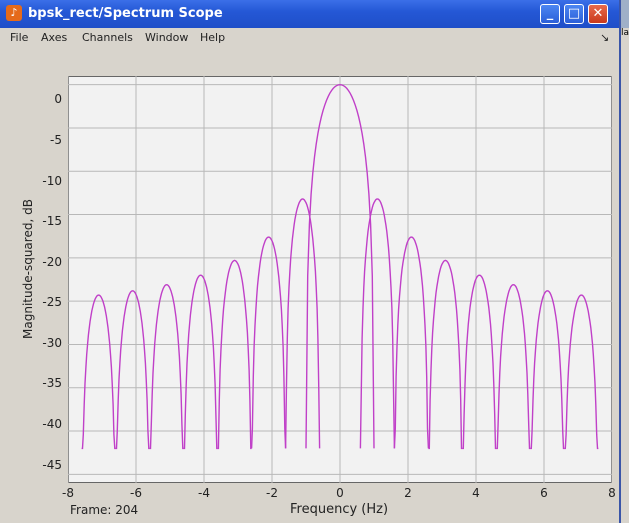 Image resolution: width=629 pixels, height=523 pixels. I want to click on y-tick-label: -20, so click(52, 262).